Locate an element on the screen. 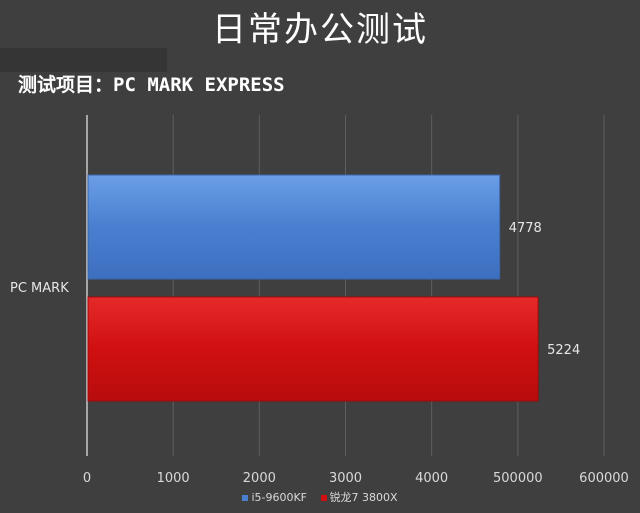 The image size is (640, 513). x-tick-label: 3000 is located at coordinates (345, 478).